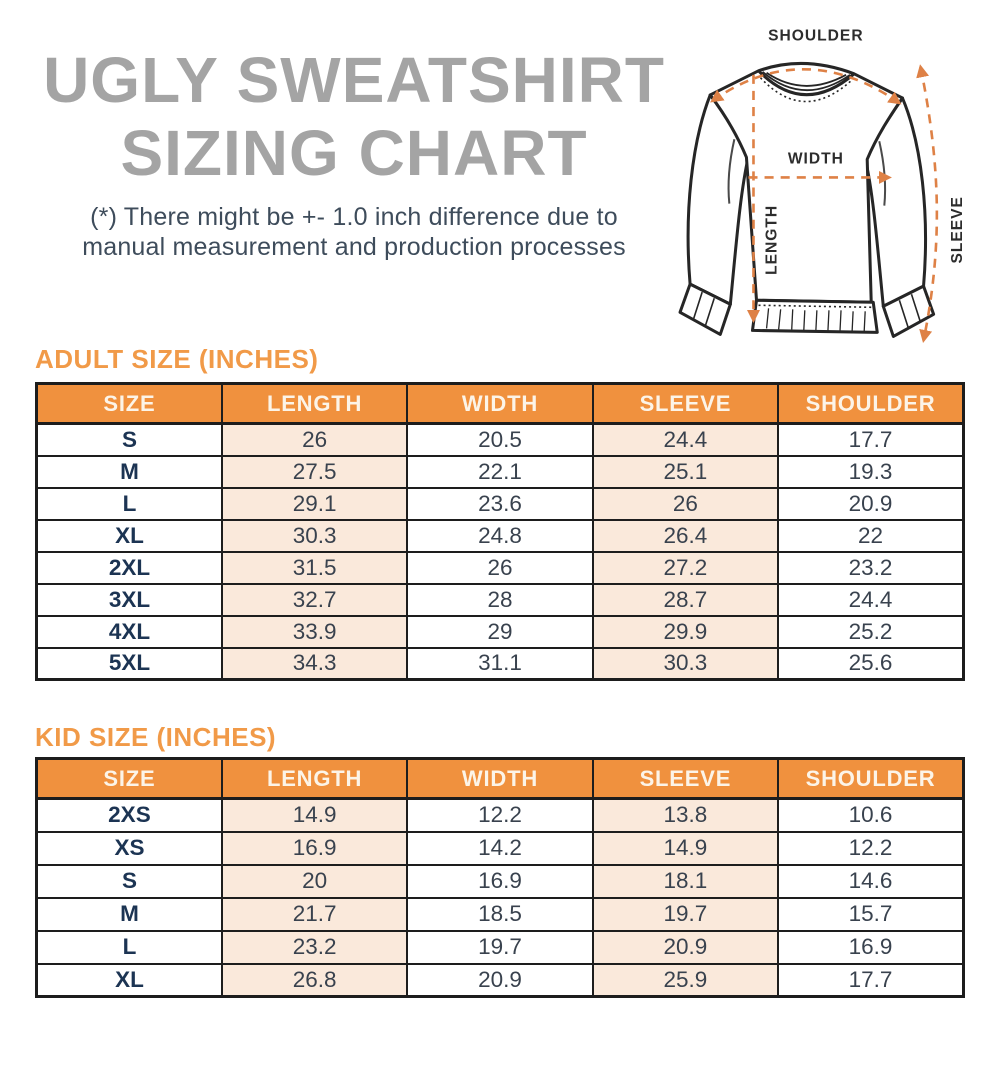  I want to click on body-outline, so click(806, 182).